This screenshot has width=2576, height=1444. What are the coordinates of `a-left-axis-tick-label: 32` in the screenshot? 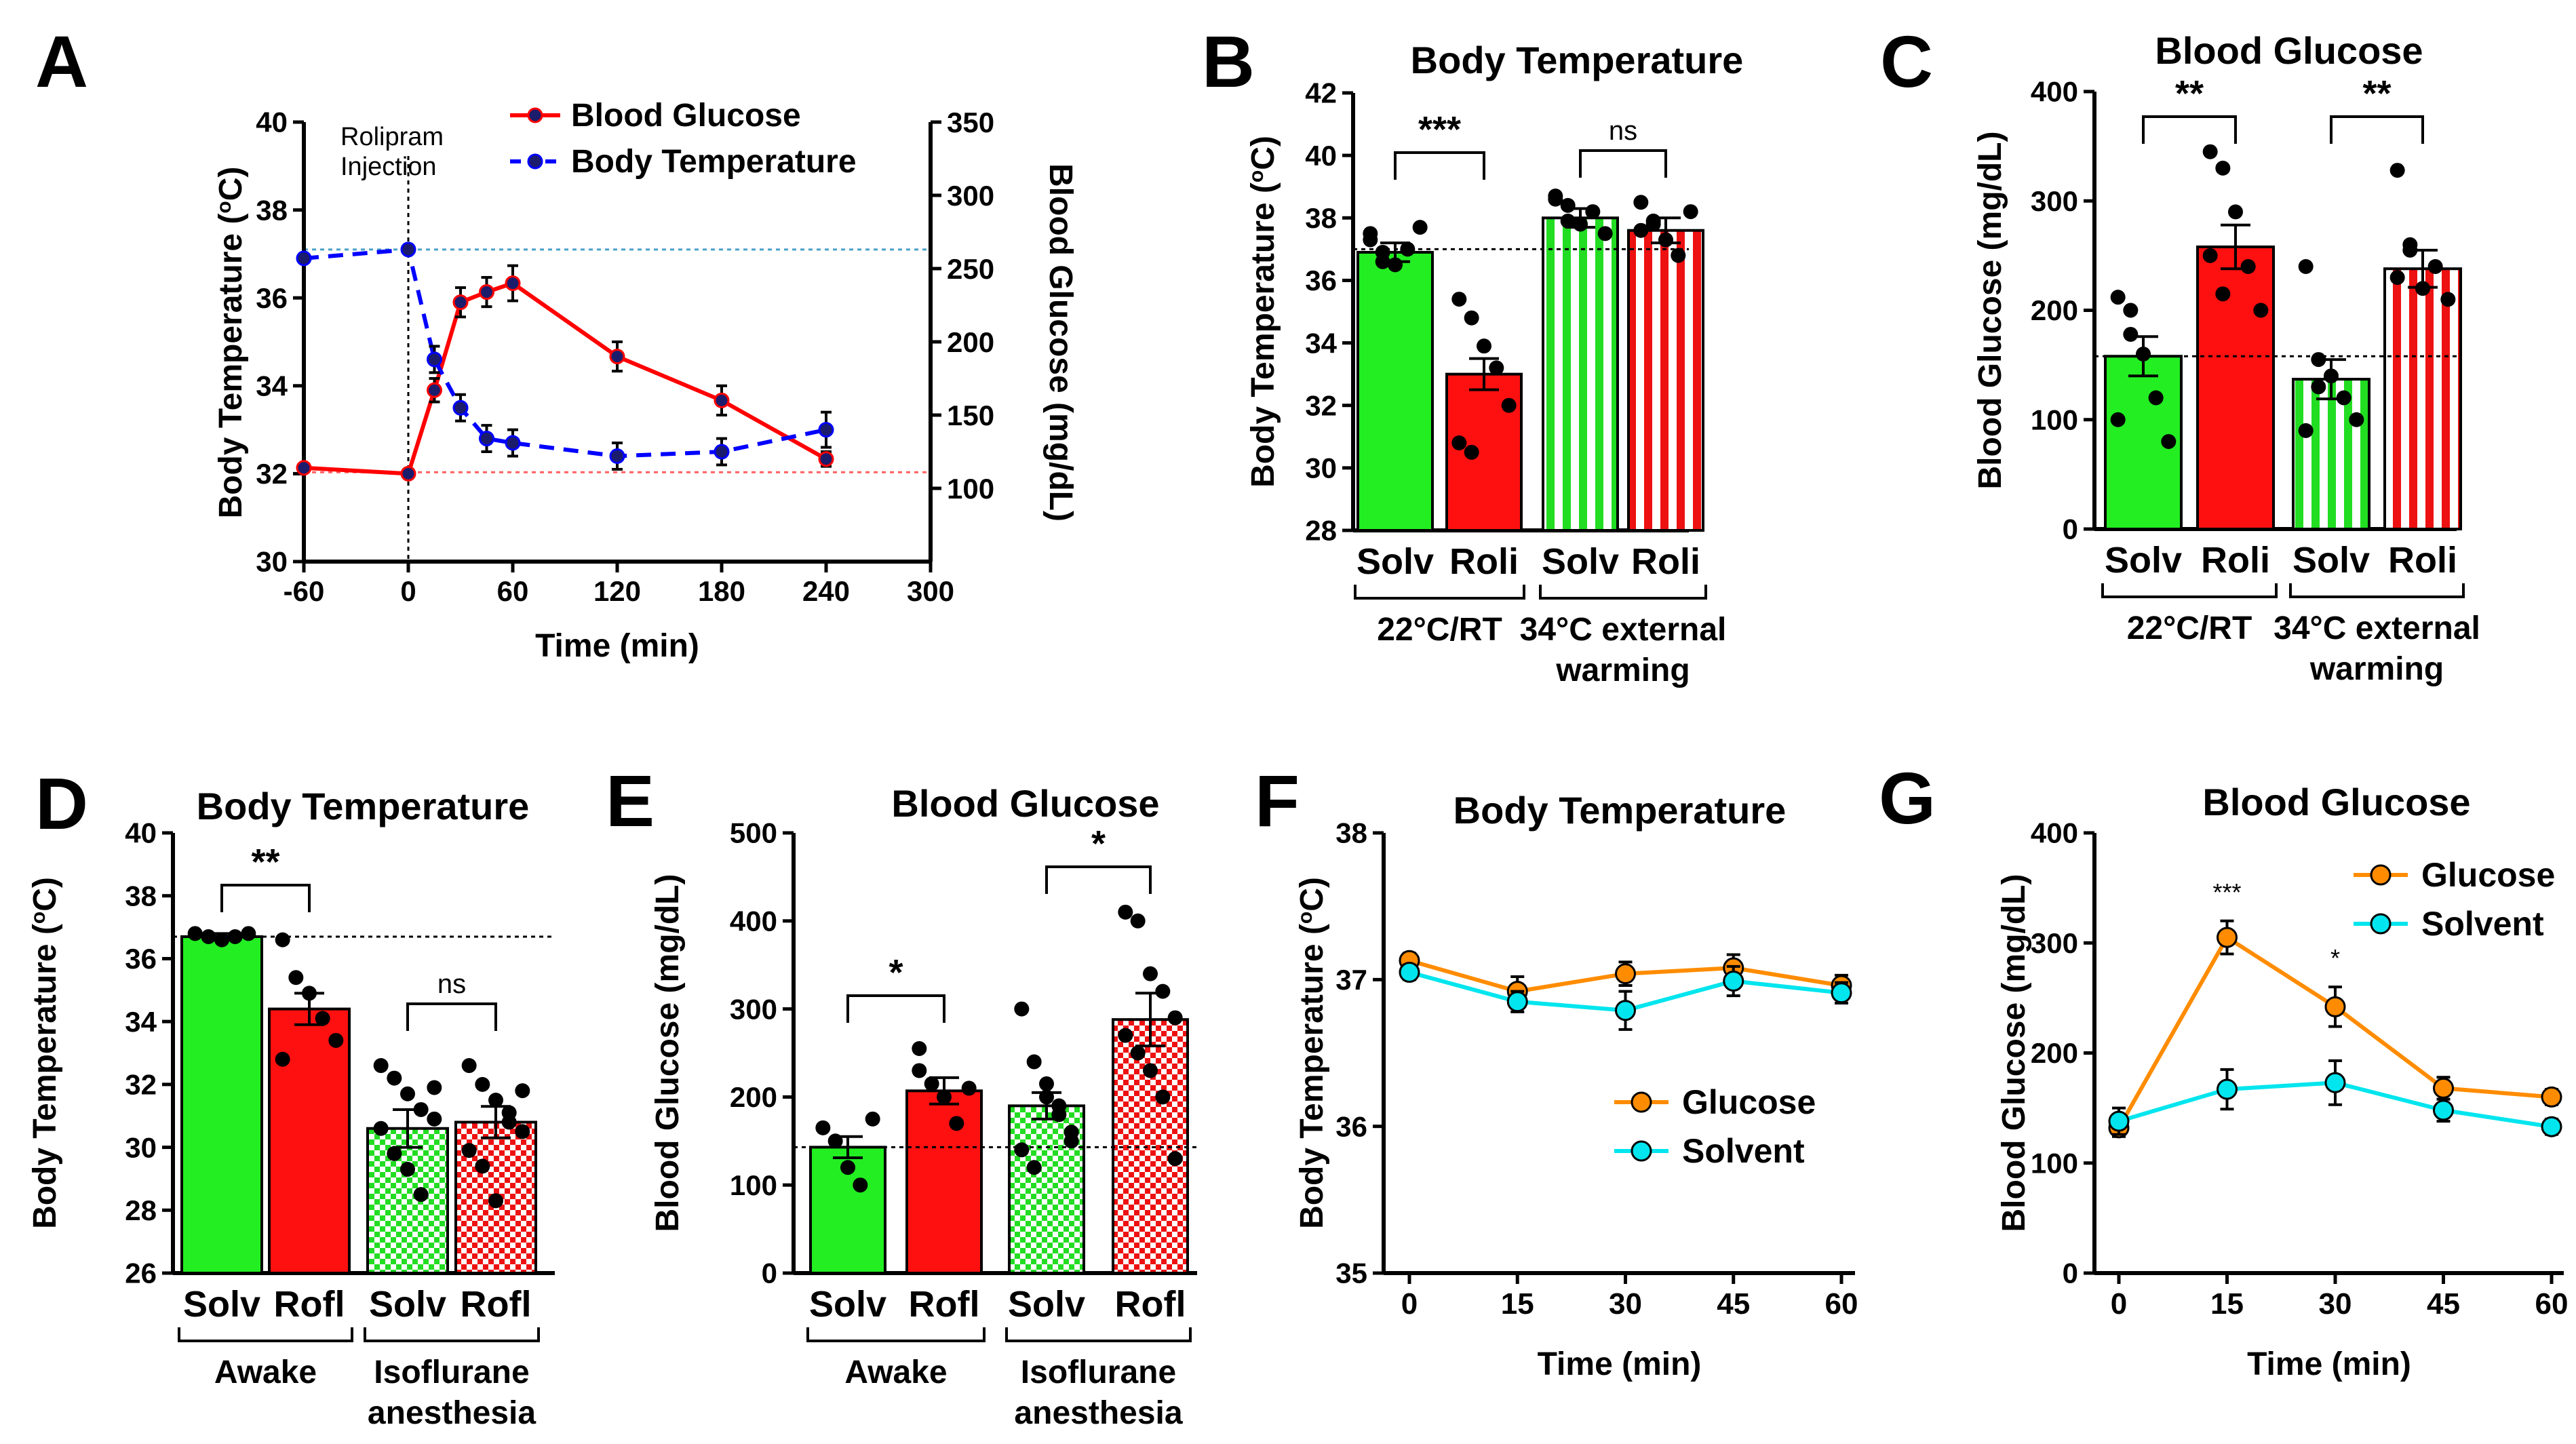 It's located at (272, 474).